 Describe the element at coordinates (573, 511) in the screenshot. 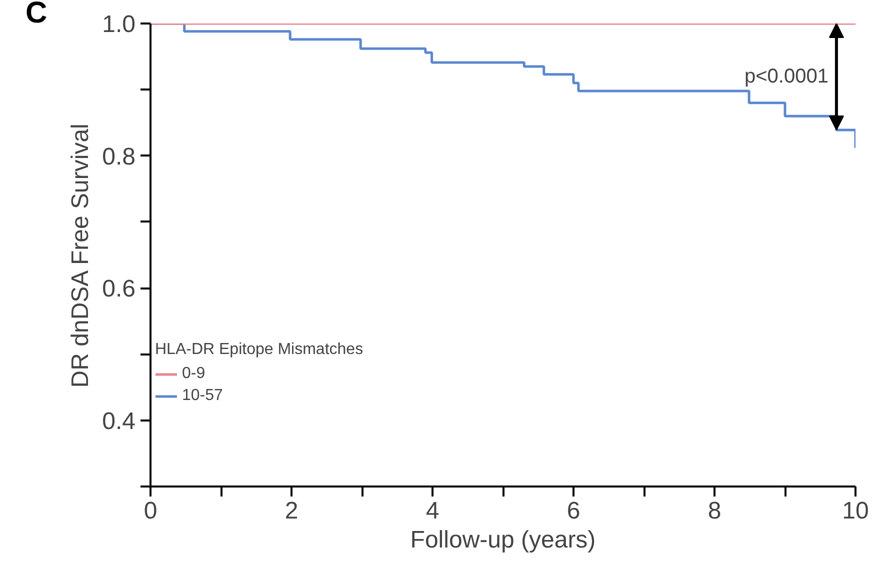

I see `x-tick-label: 6` at that location.